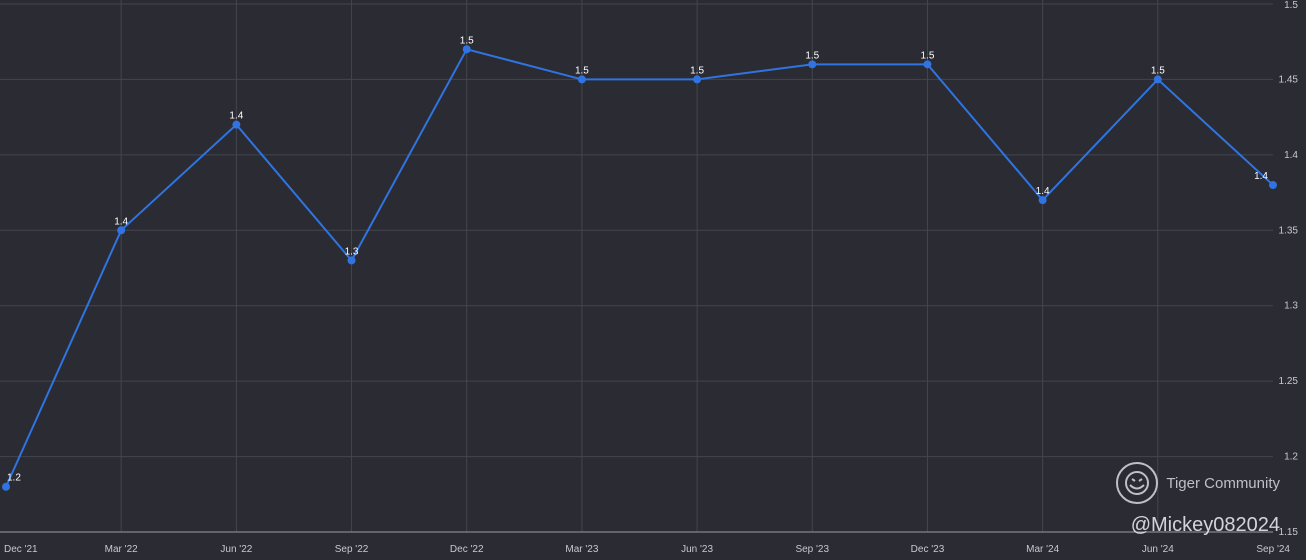 This screenshot has height=560, width=1306. I want to click on data-label: 1.3, so click(352, 251).